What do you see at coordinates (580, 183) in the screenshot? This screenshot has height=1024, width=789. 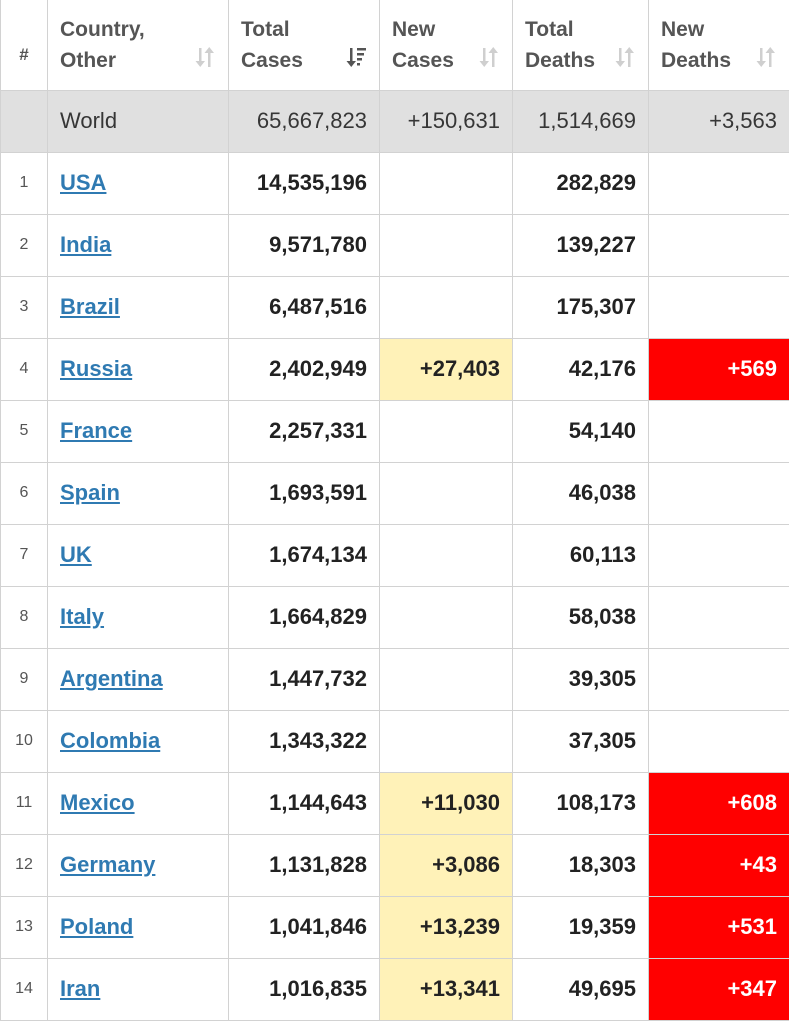 I see `total-deaths-cell: 282,829` at bounding box center [580, 183].